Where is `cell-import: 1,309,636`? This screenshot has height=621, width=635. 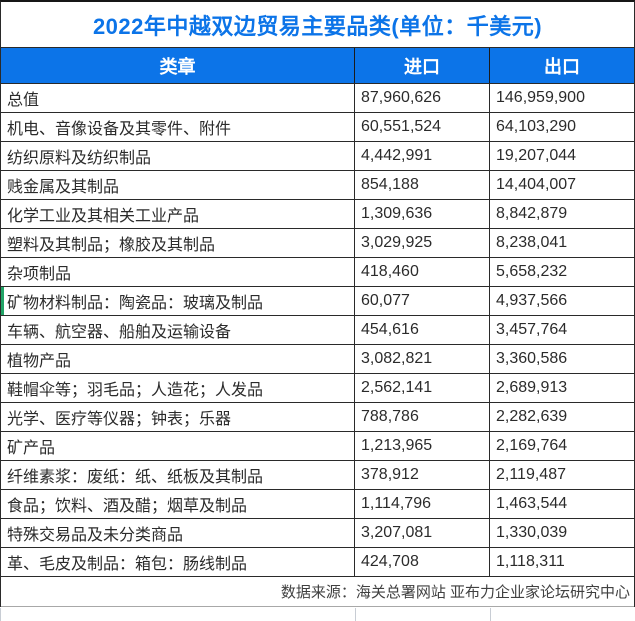 cell-import: 1,309,636 is located at coordinates (422, 214).